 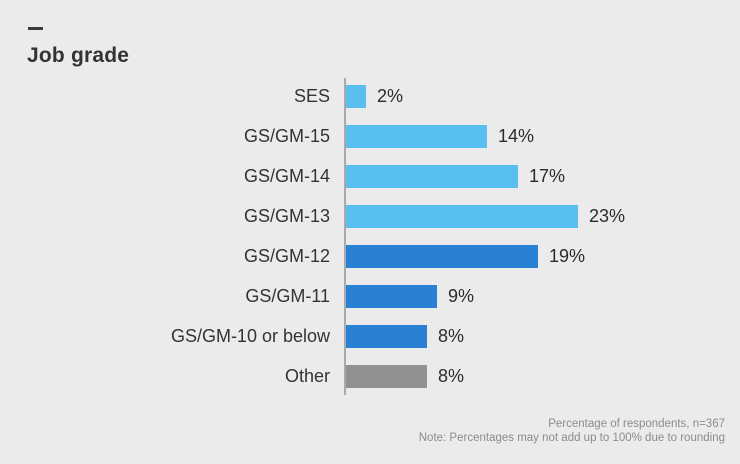 I want to click on bar-row: GS/GM-10 or below 8%, so click(x=370, y=336).